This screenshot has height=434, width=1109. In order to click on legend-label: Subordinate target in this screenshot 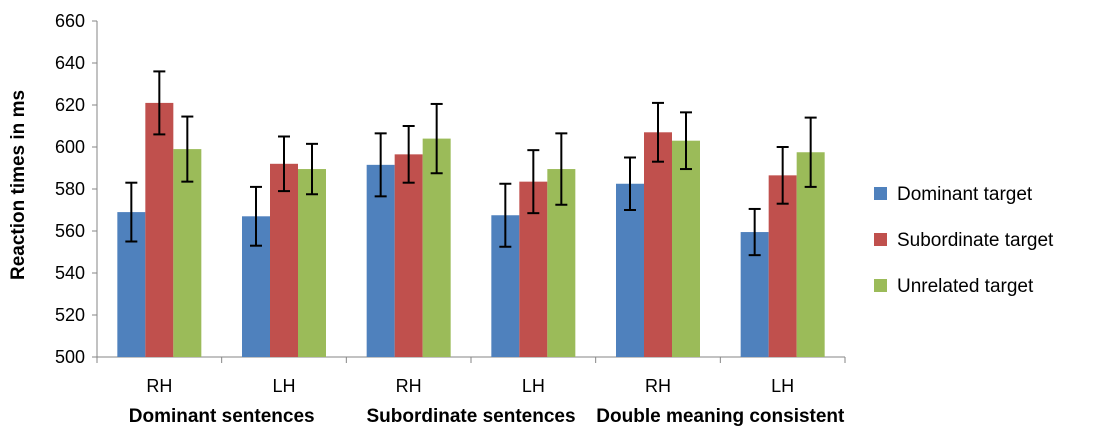, I will do `click(975, 240)`.